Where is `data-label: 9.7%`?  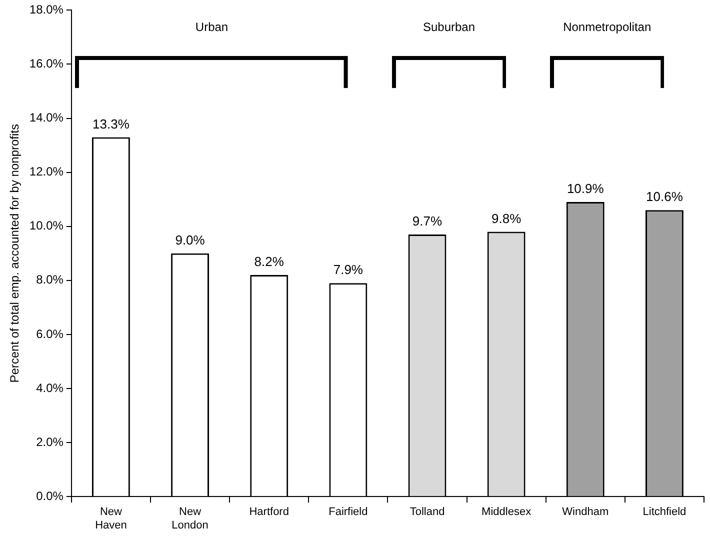 data-label: 9.7% is located at coordinates (427, 221).